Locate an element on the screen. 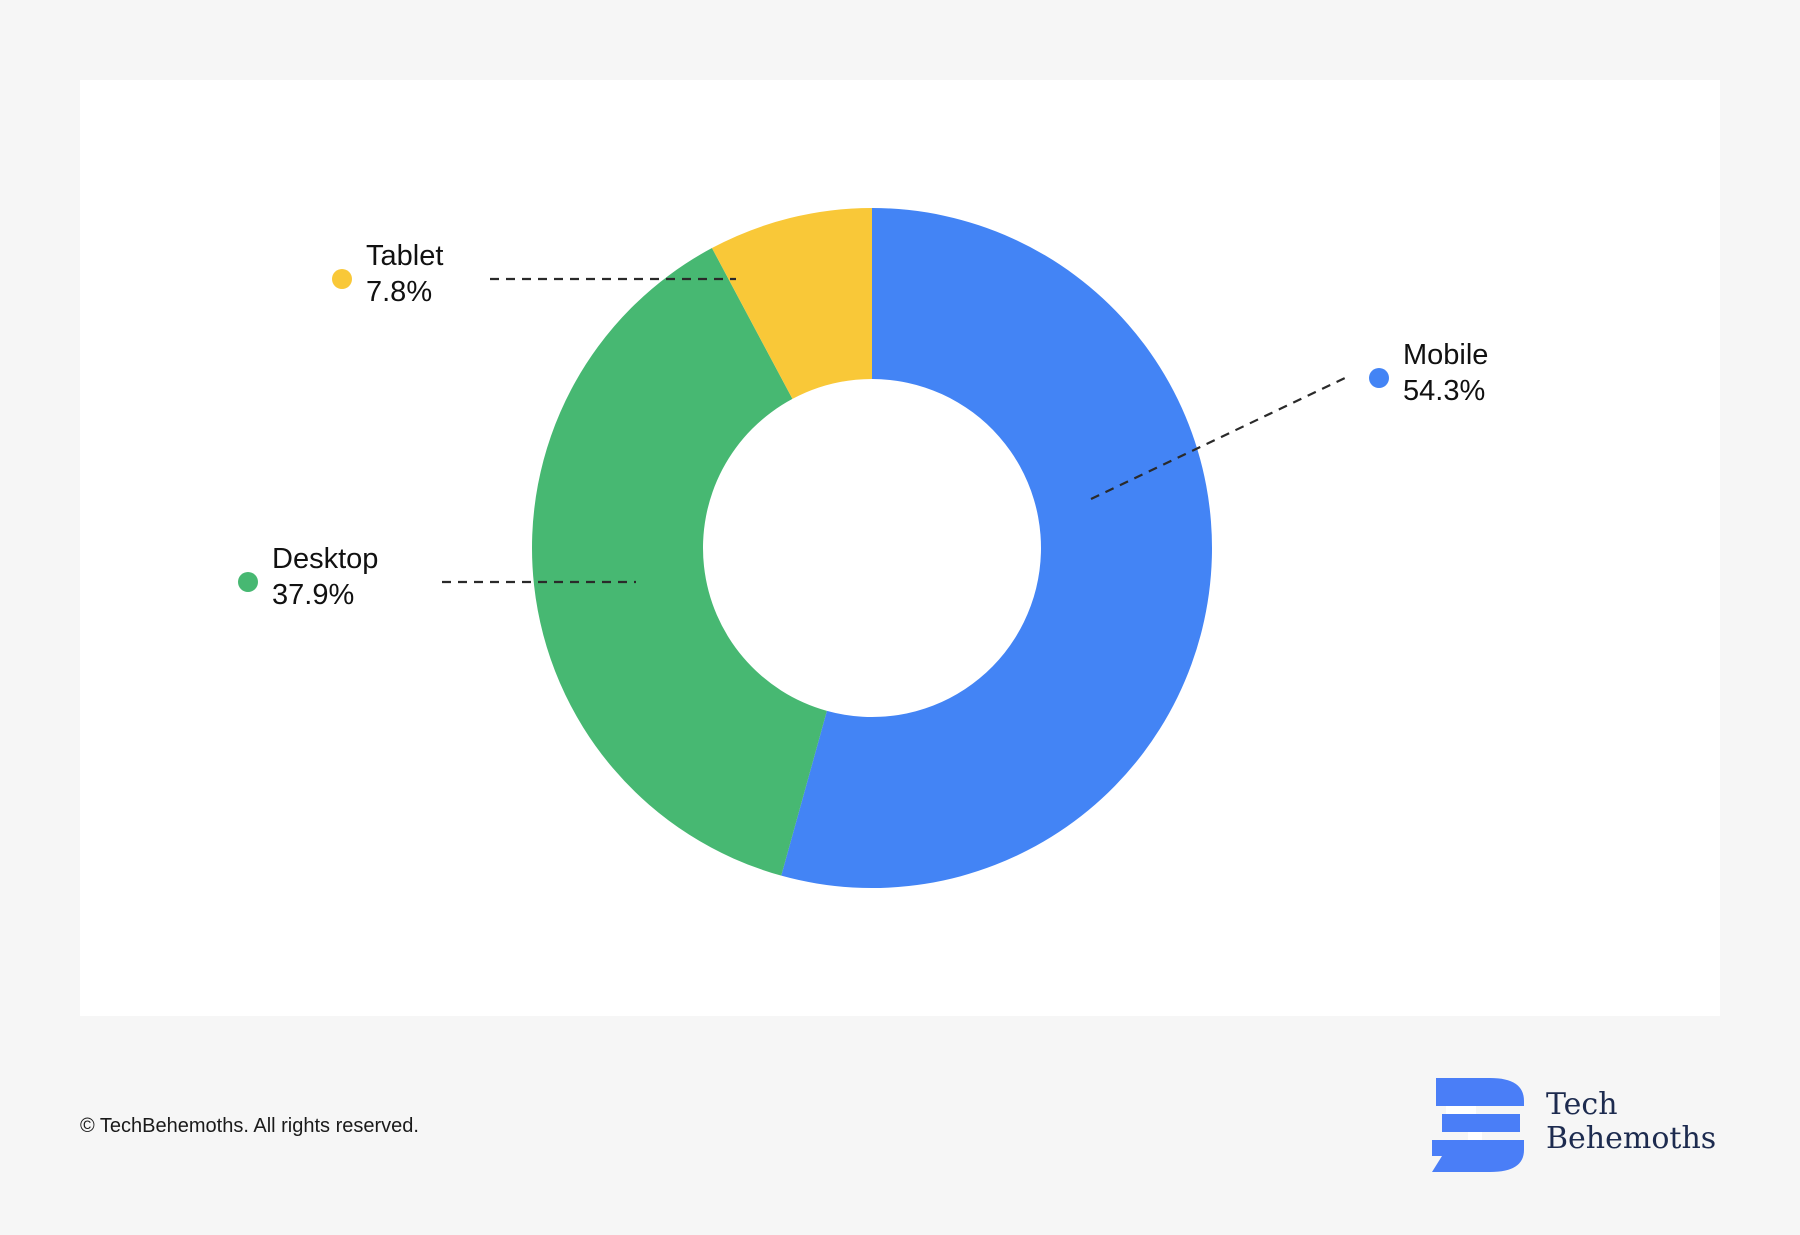 The width and height of the screenshot is (1800, 1235). logo-mark-icon is located at coordinates (1478, 1125).